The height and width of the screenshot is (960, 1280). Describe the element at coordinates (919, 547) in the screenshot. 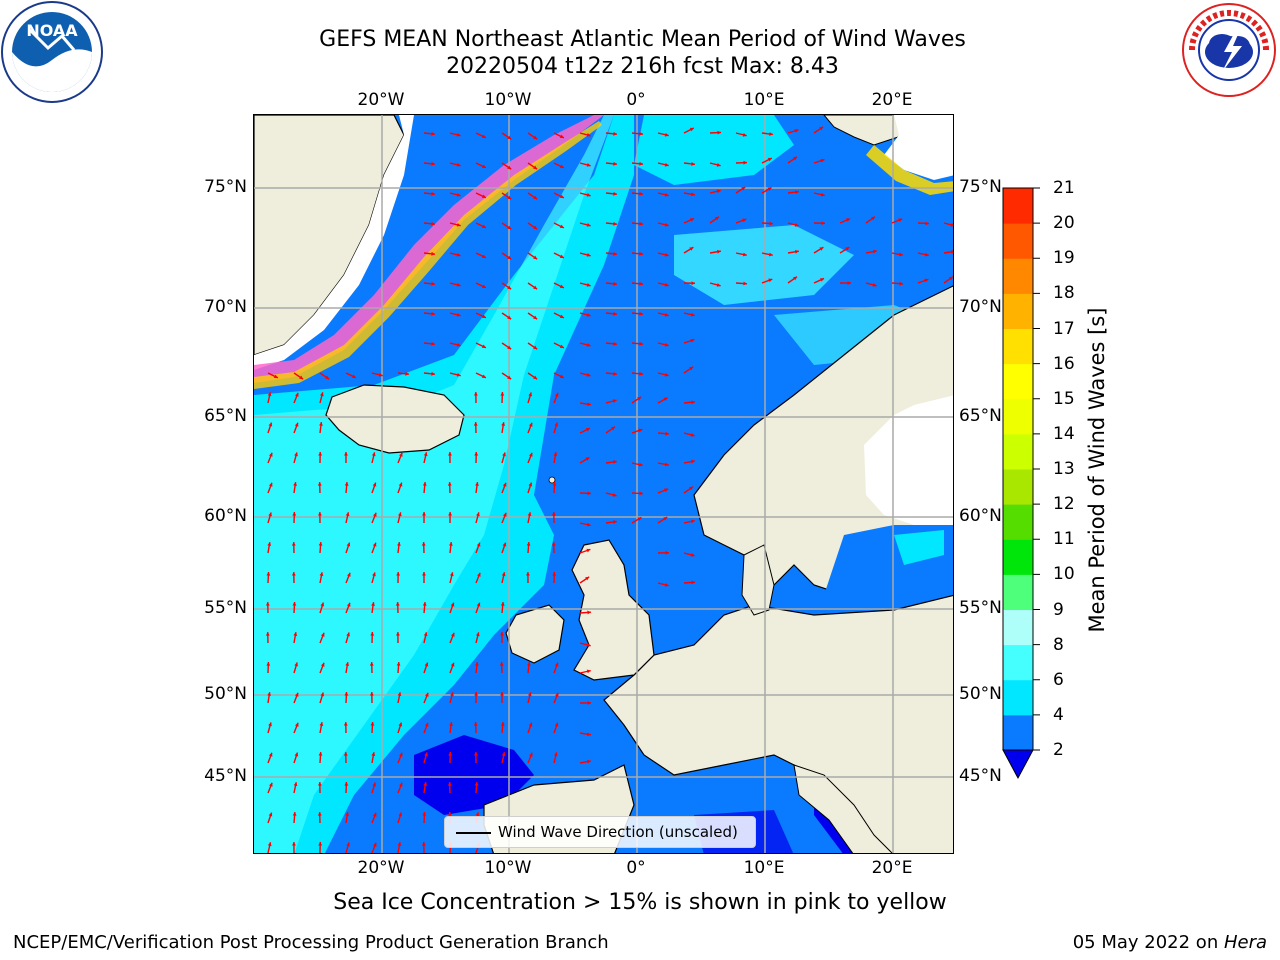

I see `baltic-sea-6s` at that location.